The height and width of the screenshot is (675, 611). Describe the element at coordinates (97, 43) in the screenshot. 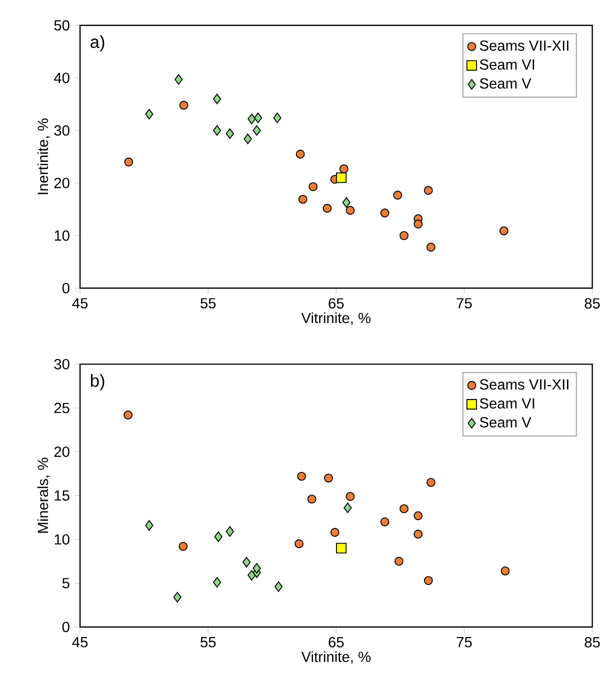

I see `annotation: a)` at that location.